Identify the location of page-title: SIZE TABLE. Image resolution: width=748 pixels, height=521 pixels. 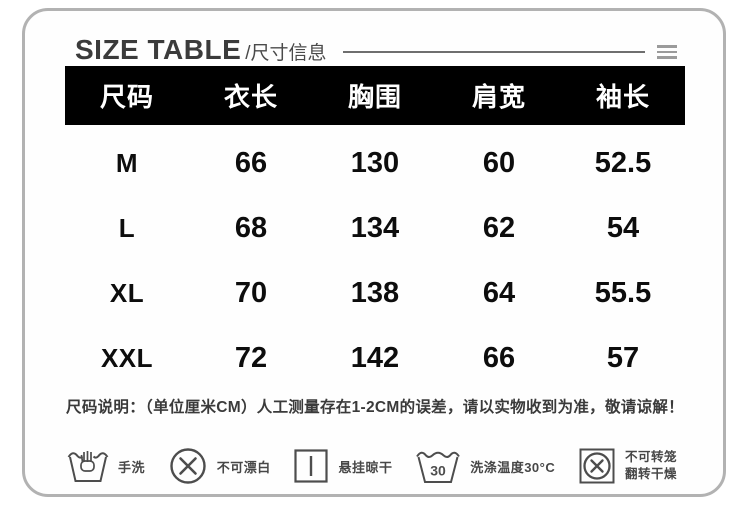
(158, 49).